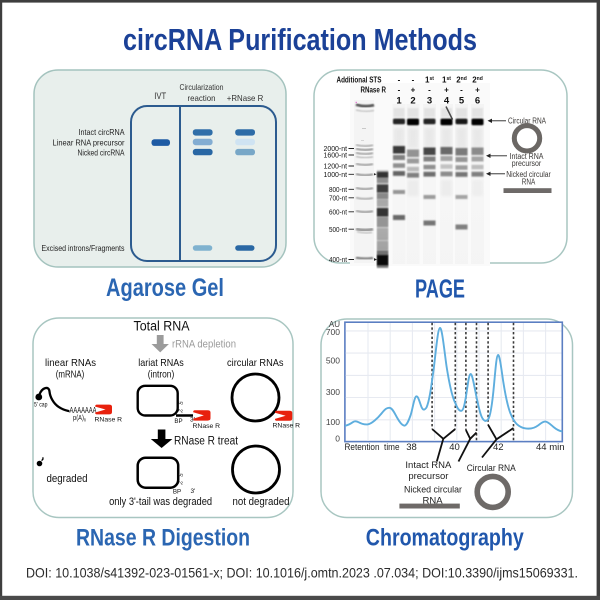 Image resolution: width=600 pixels, height=600 pixels. Describe the element at coordinates (202, 87) in the screenshot. I see `svg-text: Circularization` at that location.